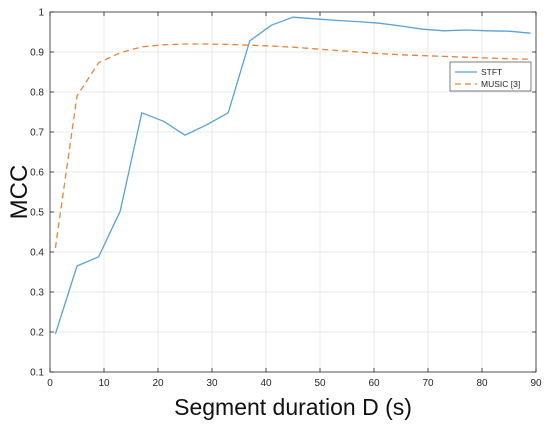 This screenshot has height=426, width=550. What do you see at coordinates (37, 133) in the screenshot?
I see `y-tick-label: 0.7` at bounding box center [37, 133].